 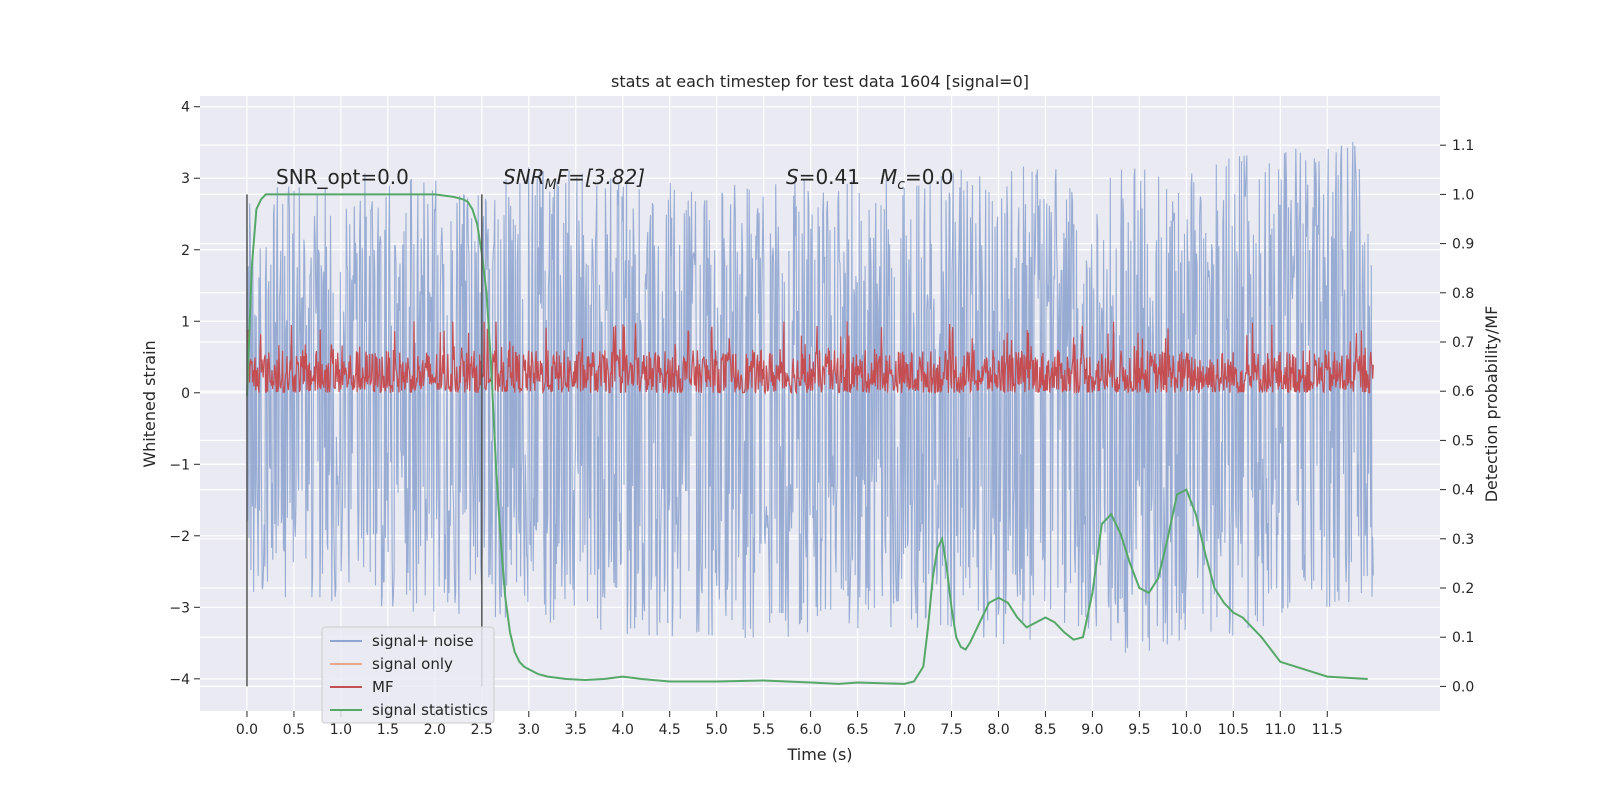 I want to click on right-tick-label: 0.8, so click(x=1463, y=294).